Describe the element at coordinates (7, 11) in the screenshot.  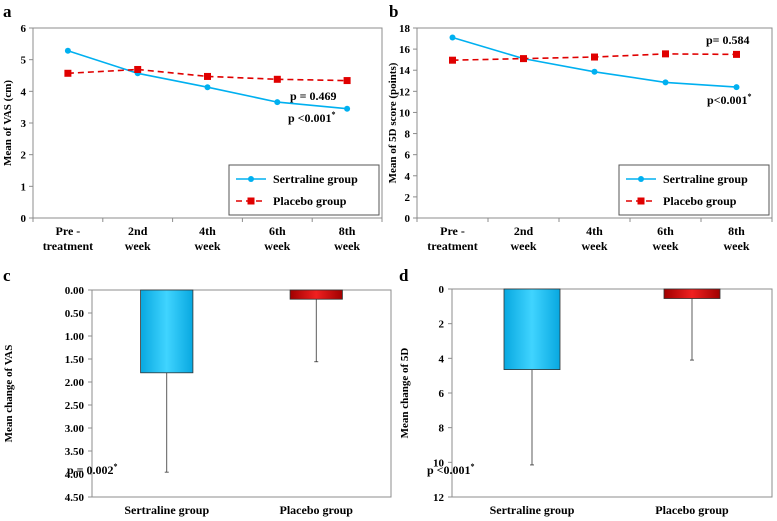
I see `panel-letter-a: a` at that location.